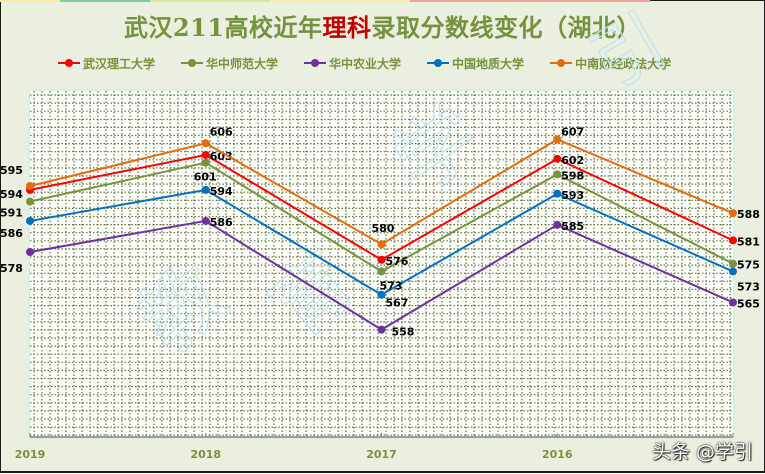 The image size is (765, 474). I want to click on data-label: 575, so click(748, 265).